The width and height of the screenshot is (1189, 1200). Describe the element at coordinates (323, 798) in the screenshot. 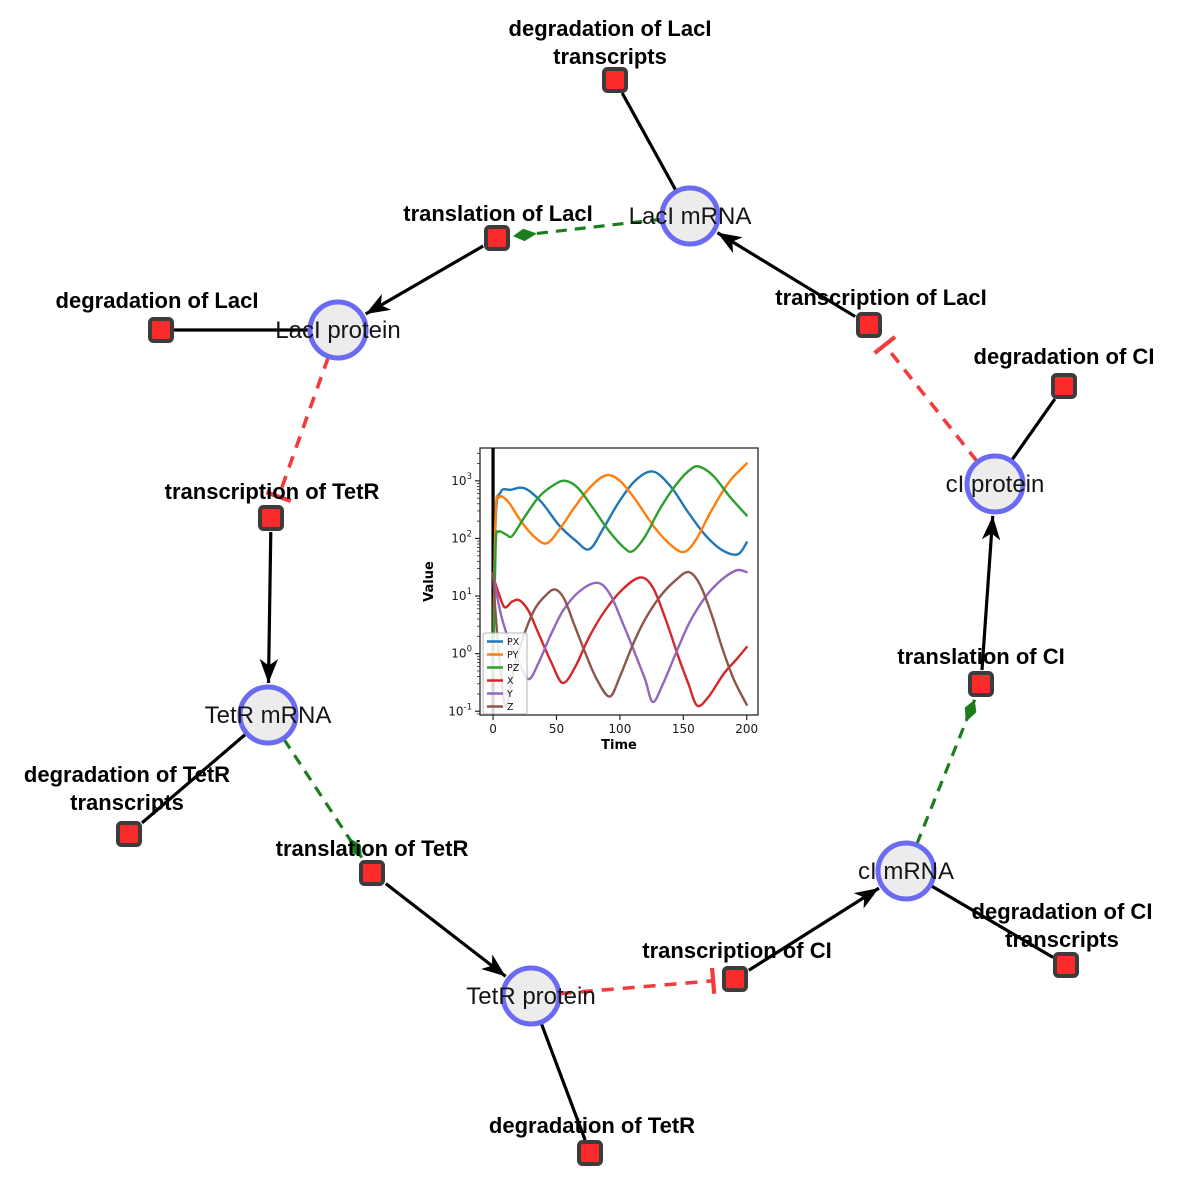

I see `edge-modifier-tetR-mrna-to-translation-of-tetR` at that location.